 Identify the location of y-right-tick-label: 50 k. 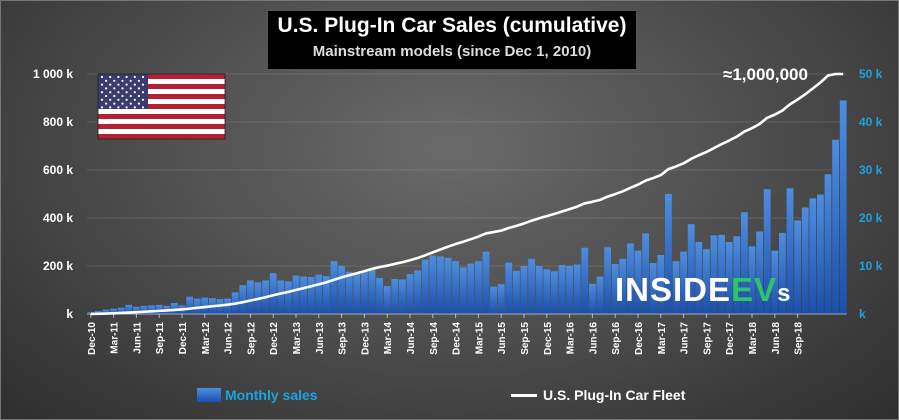
(871, 74).